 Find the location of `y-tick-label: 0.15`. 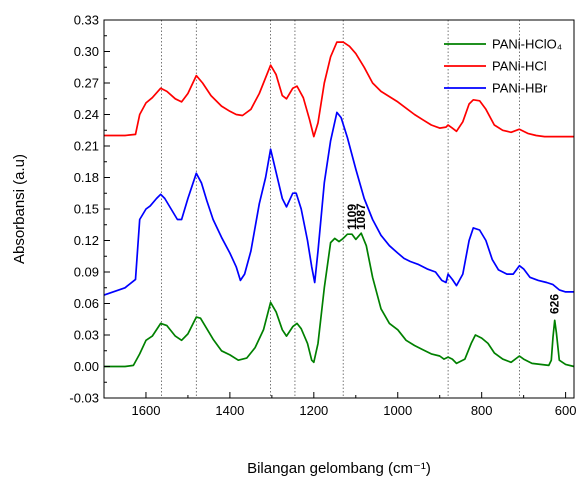

y-tick-label: 0.15 is located at coordinates (86, 209).